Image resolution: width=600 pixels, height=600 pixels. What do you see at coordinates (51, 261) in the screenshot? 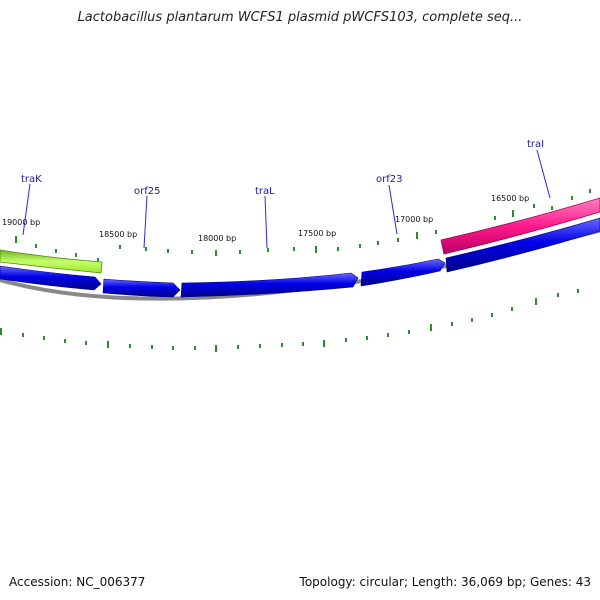
I see `gene-trak` at bounding box center [51, 261].